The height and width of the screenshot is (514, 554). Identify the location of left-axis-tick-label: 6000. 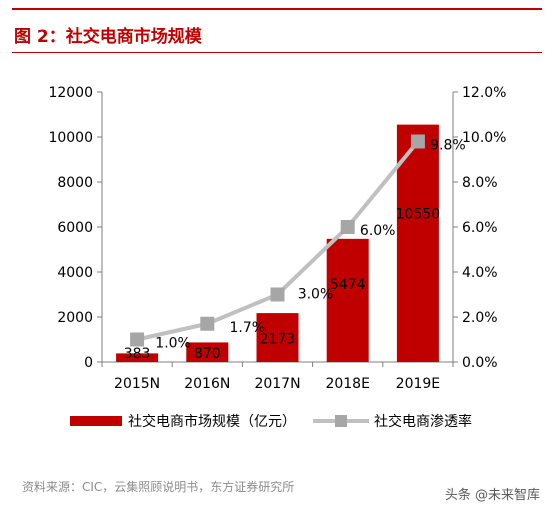
(75, 228).